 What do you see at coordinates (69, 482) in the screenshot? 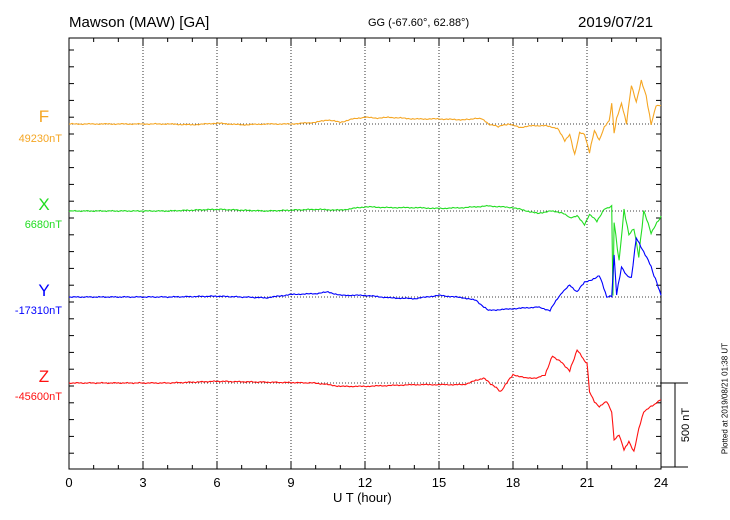
I see `x-tick-label: 0` at bounding box center [69, 482].